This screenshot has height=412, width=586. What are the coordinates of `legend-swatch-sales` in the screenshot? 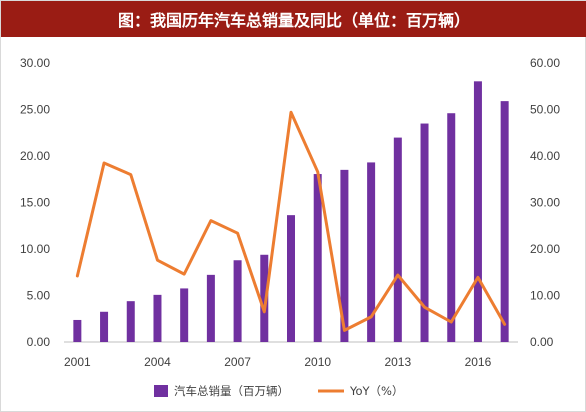 It's located at (161, 391).